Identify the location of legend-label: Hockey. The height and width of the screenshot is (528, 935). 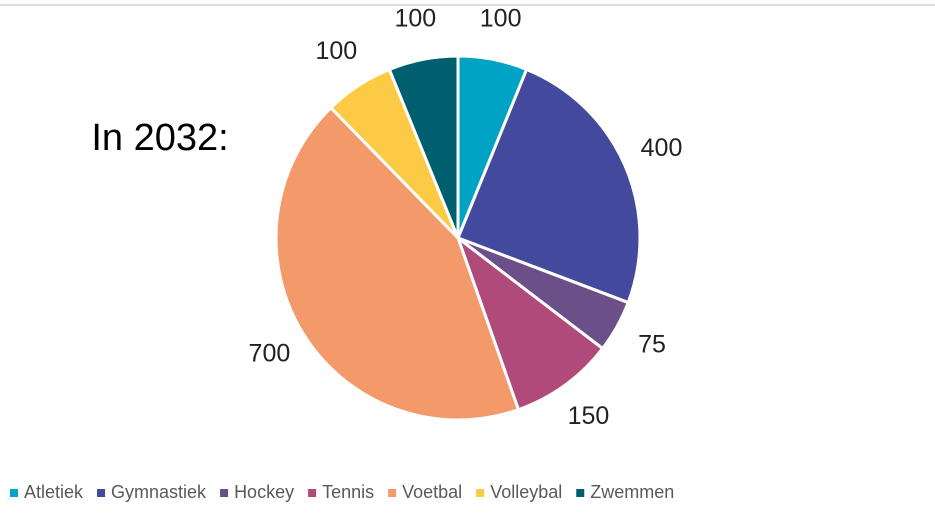
(264, 492).